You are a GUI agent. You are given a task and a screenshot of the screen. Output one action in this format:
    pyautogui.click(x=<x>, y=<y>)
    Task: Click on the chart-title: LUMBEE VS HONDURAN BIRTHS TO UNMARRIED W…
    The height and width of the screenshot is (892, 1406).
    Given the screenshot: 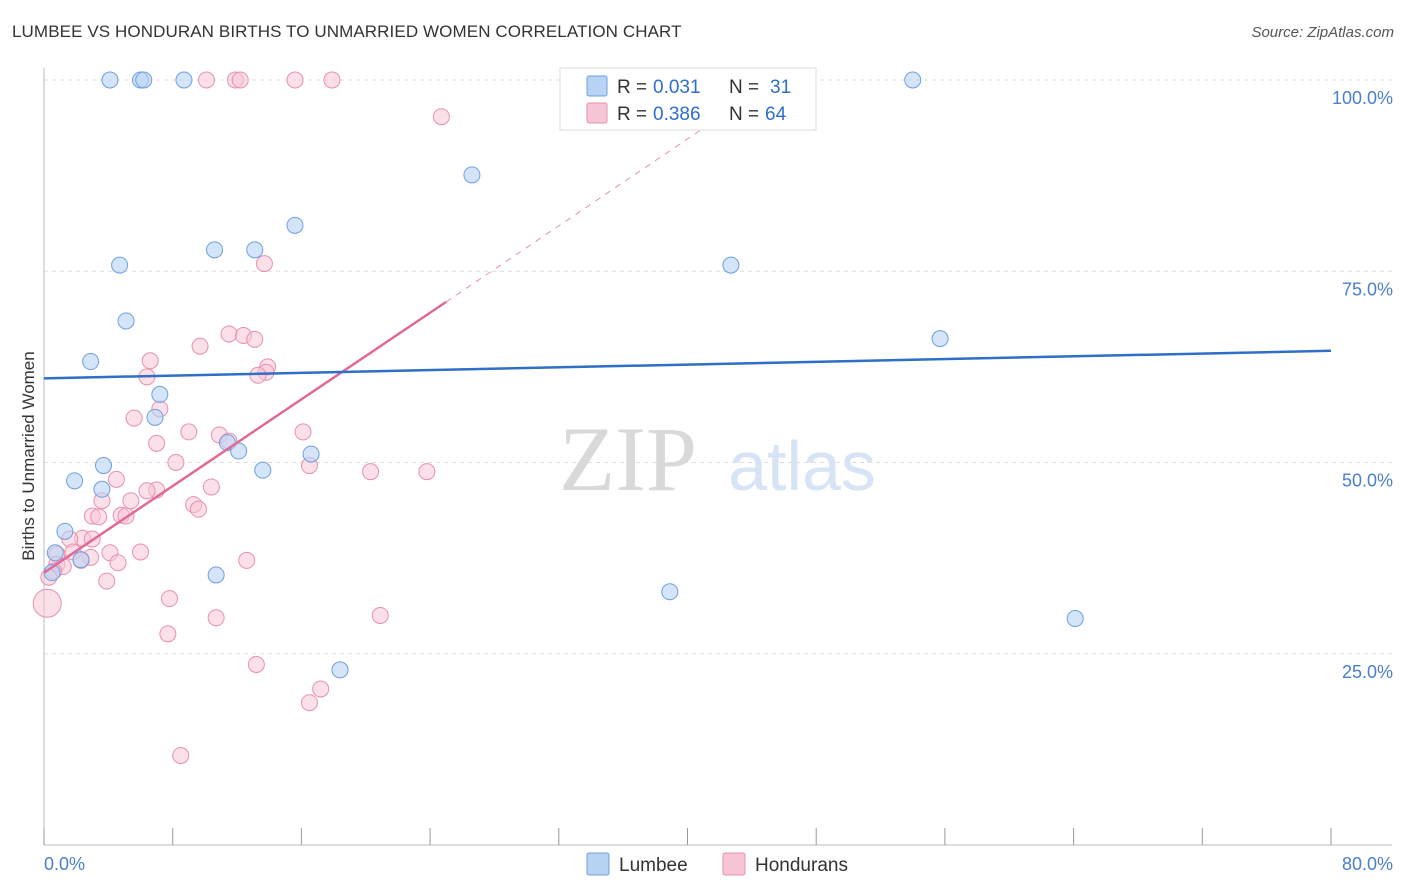 What is the action you would take?
    pyautogui.click(x=347, y=31)
    